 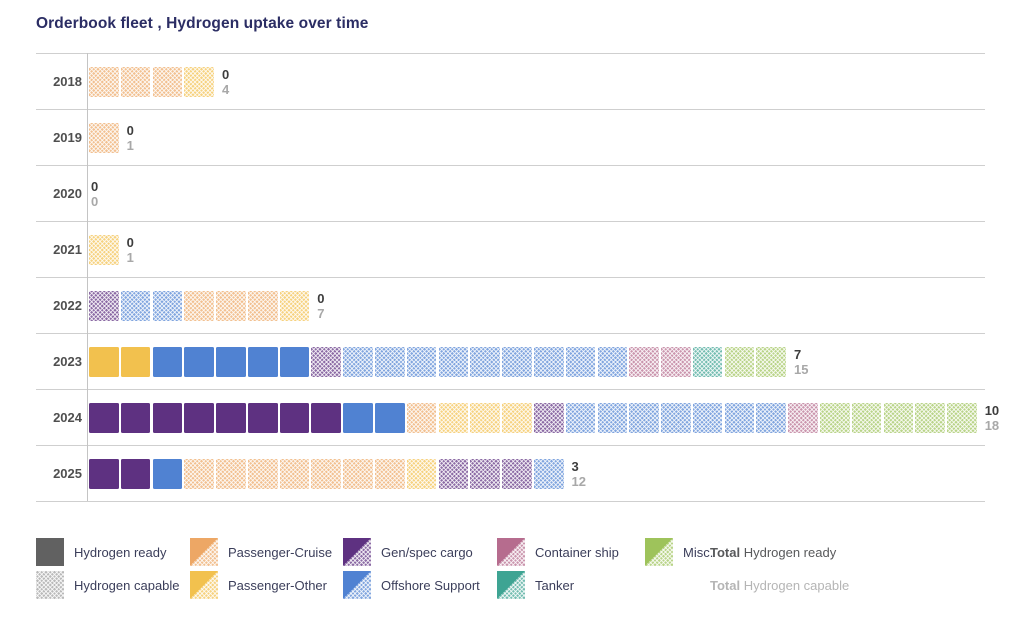 What do you see at coordinates (321, 313) in the screenshot?
I see `capable-count: 7` at bounding box center [321, 313].